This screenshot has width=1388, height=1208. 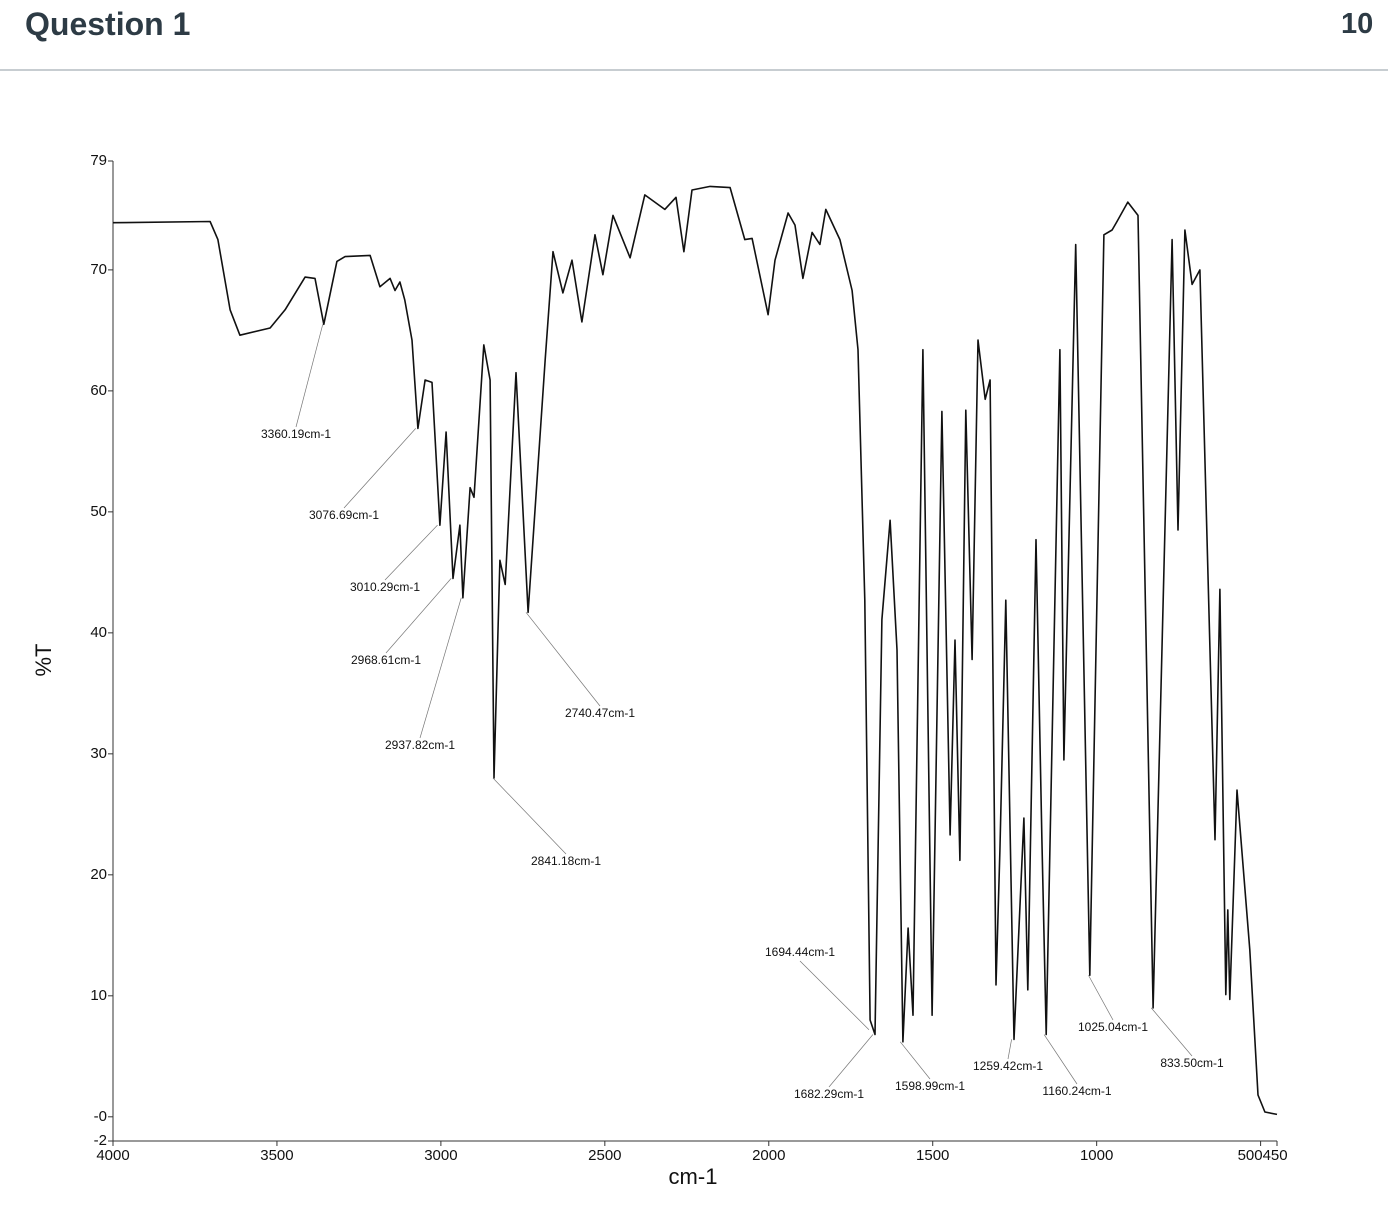 I want to click on x-tick-label: 4000, so click(x=112, y=1155).